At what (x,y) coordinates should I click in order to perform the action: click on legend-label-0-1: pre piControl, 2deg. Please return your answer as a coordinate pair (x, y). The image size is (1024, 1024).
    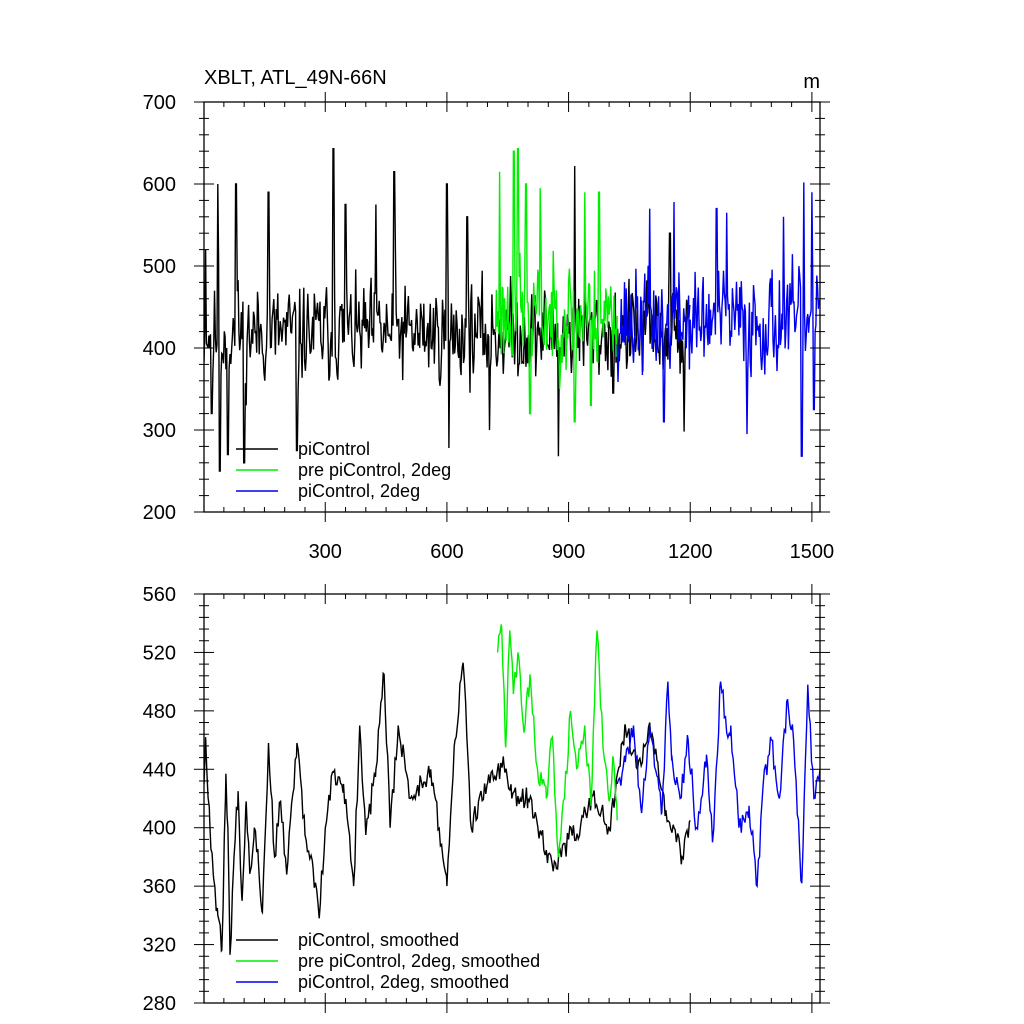
    Looking at the image, I should click on (374, 470).